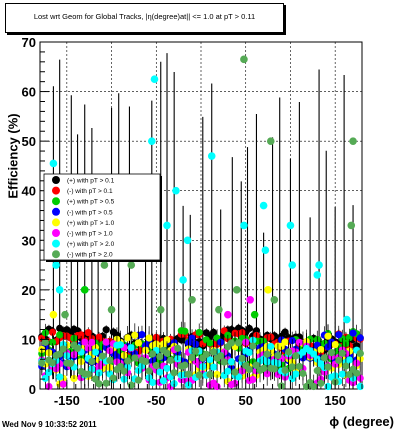  Describe the element at coordinates (29, 141) in the screenshot. I see `y-tick-label: 50` at that location.